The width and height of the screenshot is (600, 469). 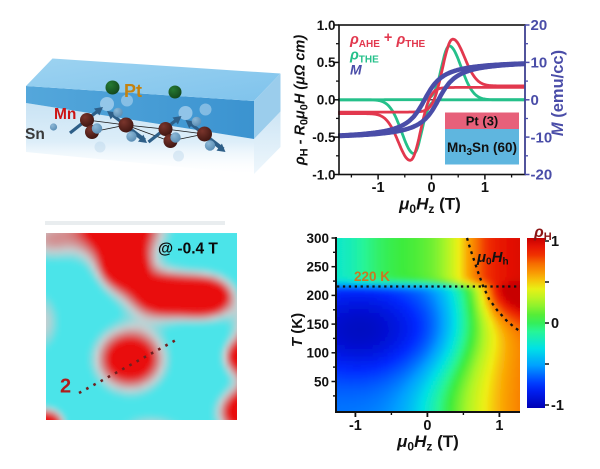 I want to click on svg-text: M (emu/cc), so click(x=558, y=93).